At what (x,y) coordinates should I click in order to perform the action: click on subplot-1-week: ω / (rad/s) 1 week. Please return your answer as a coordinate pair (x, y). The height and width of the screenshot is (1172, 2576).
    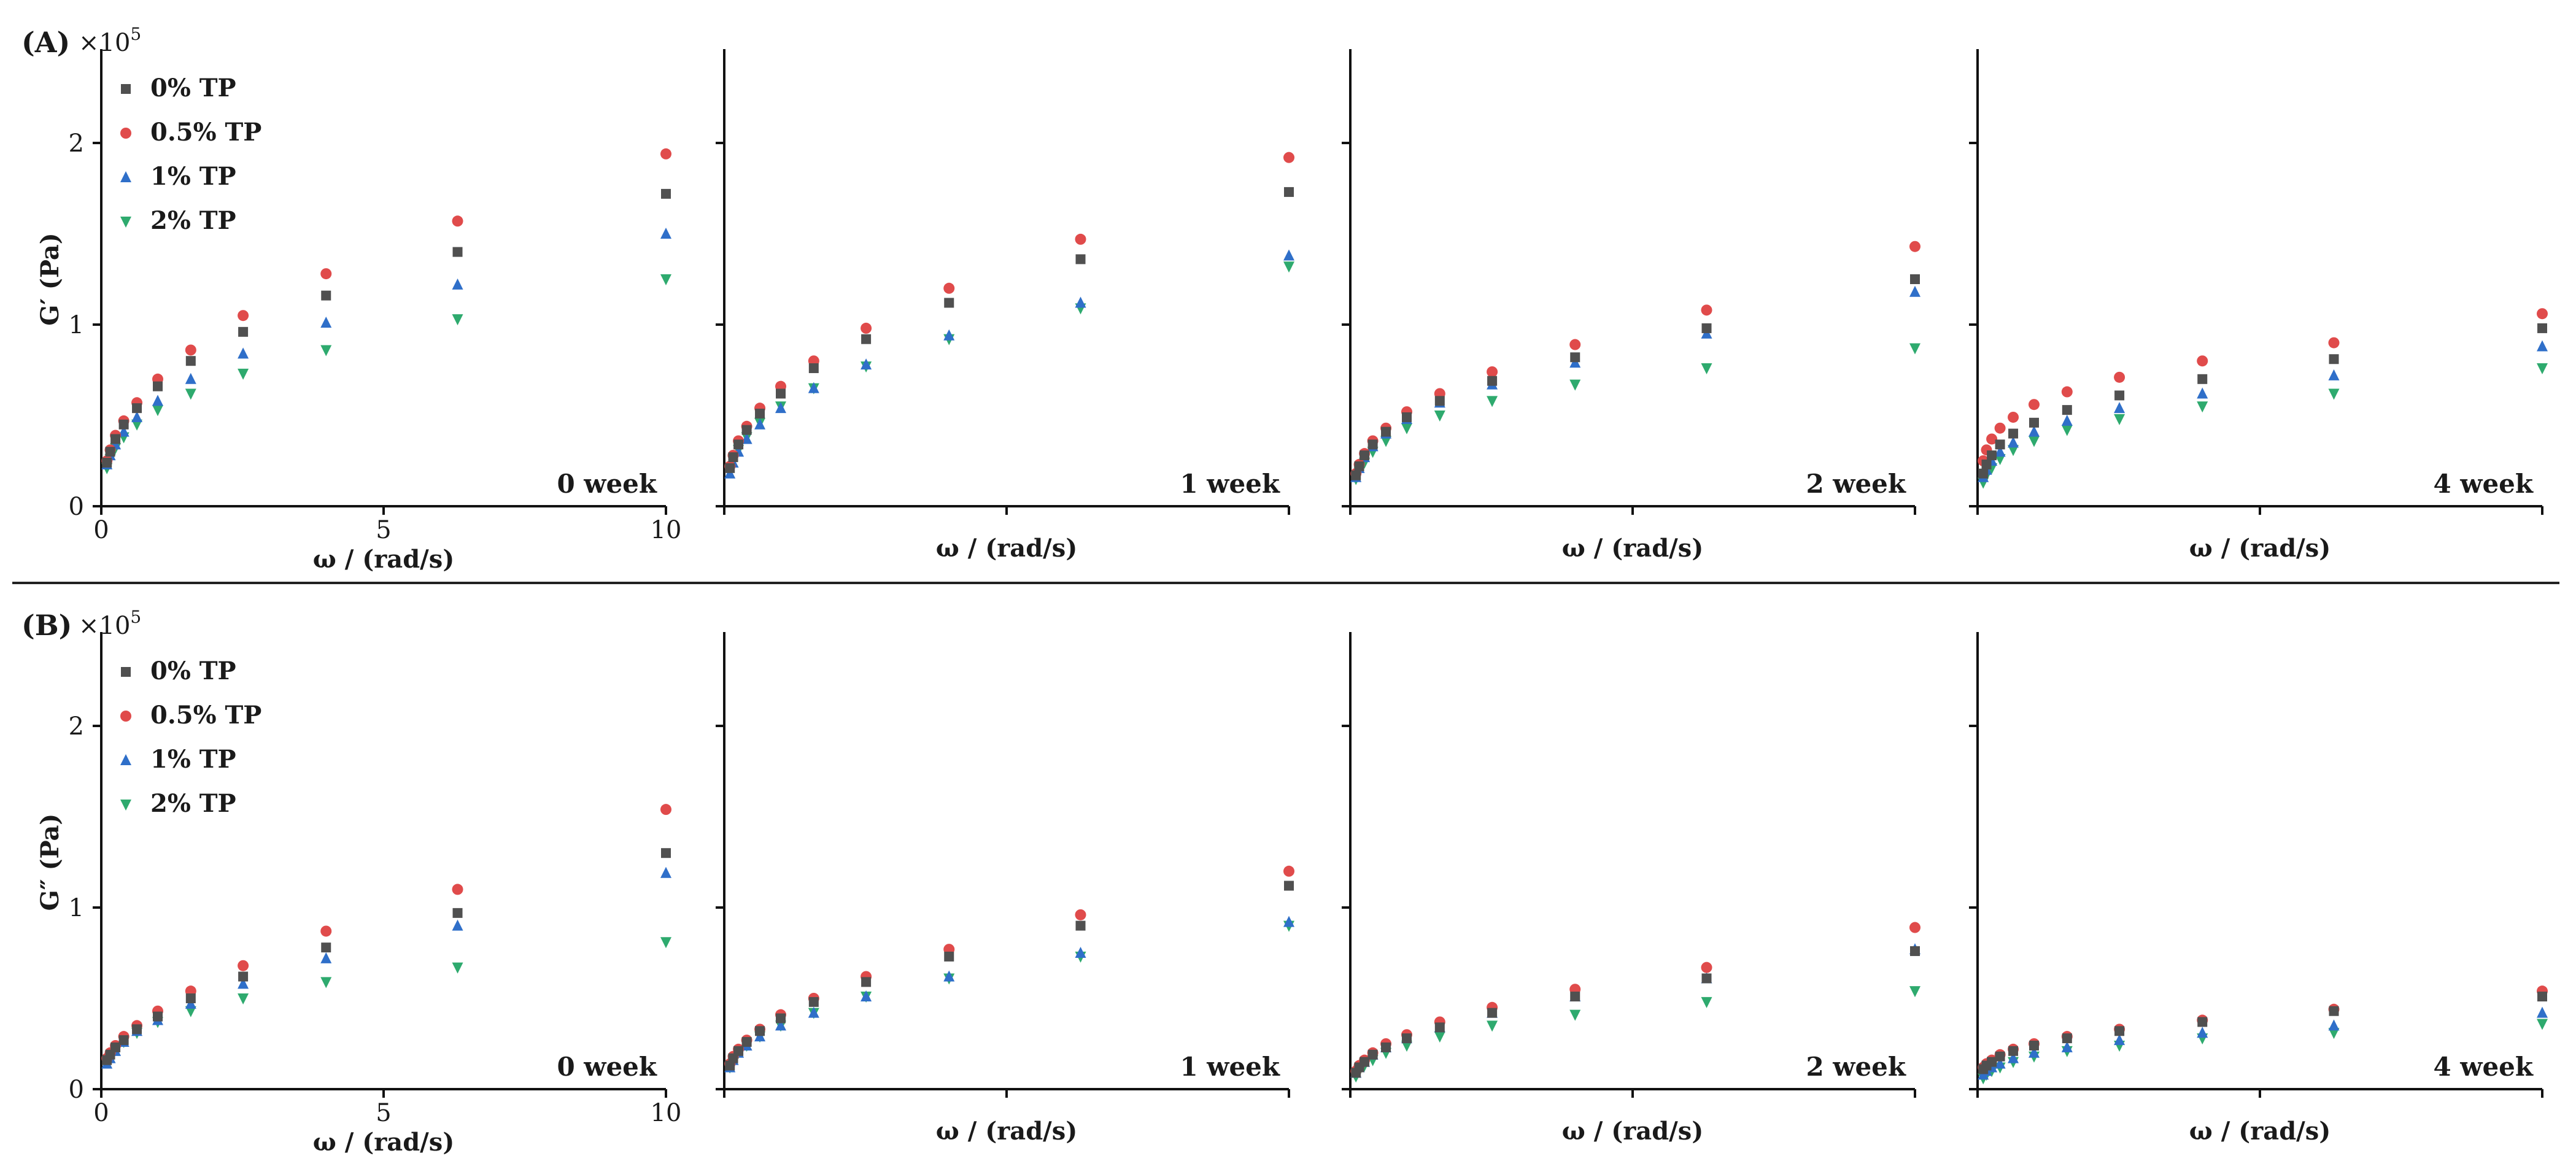
    Looking at the image, I should click on (1005, 306).